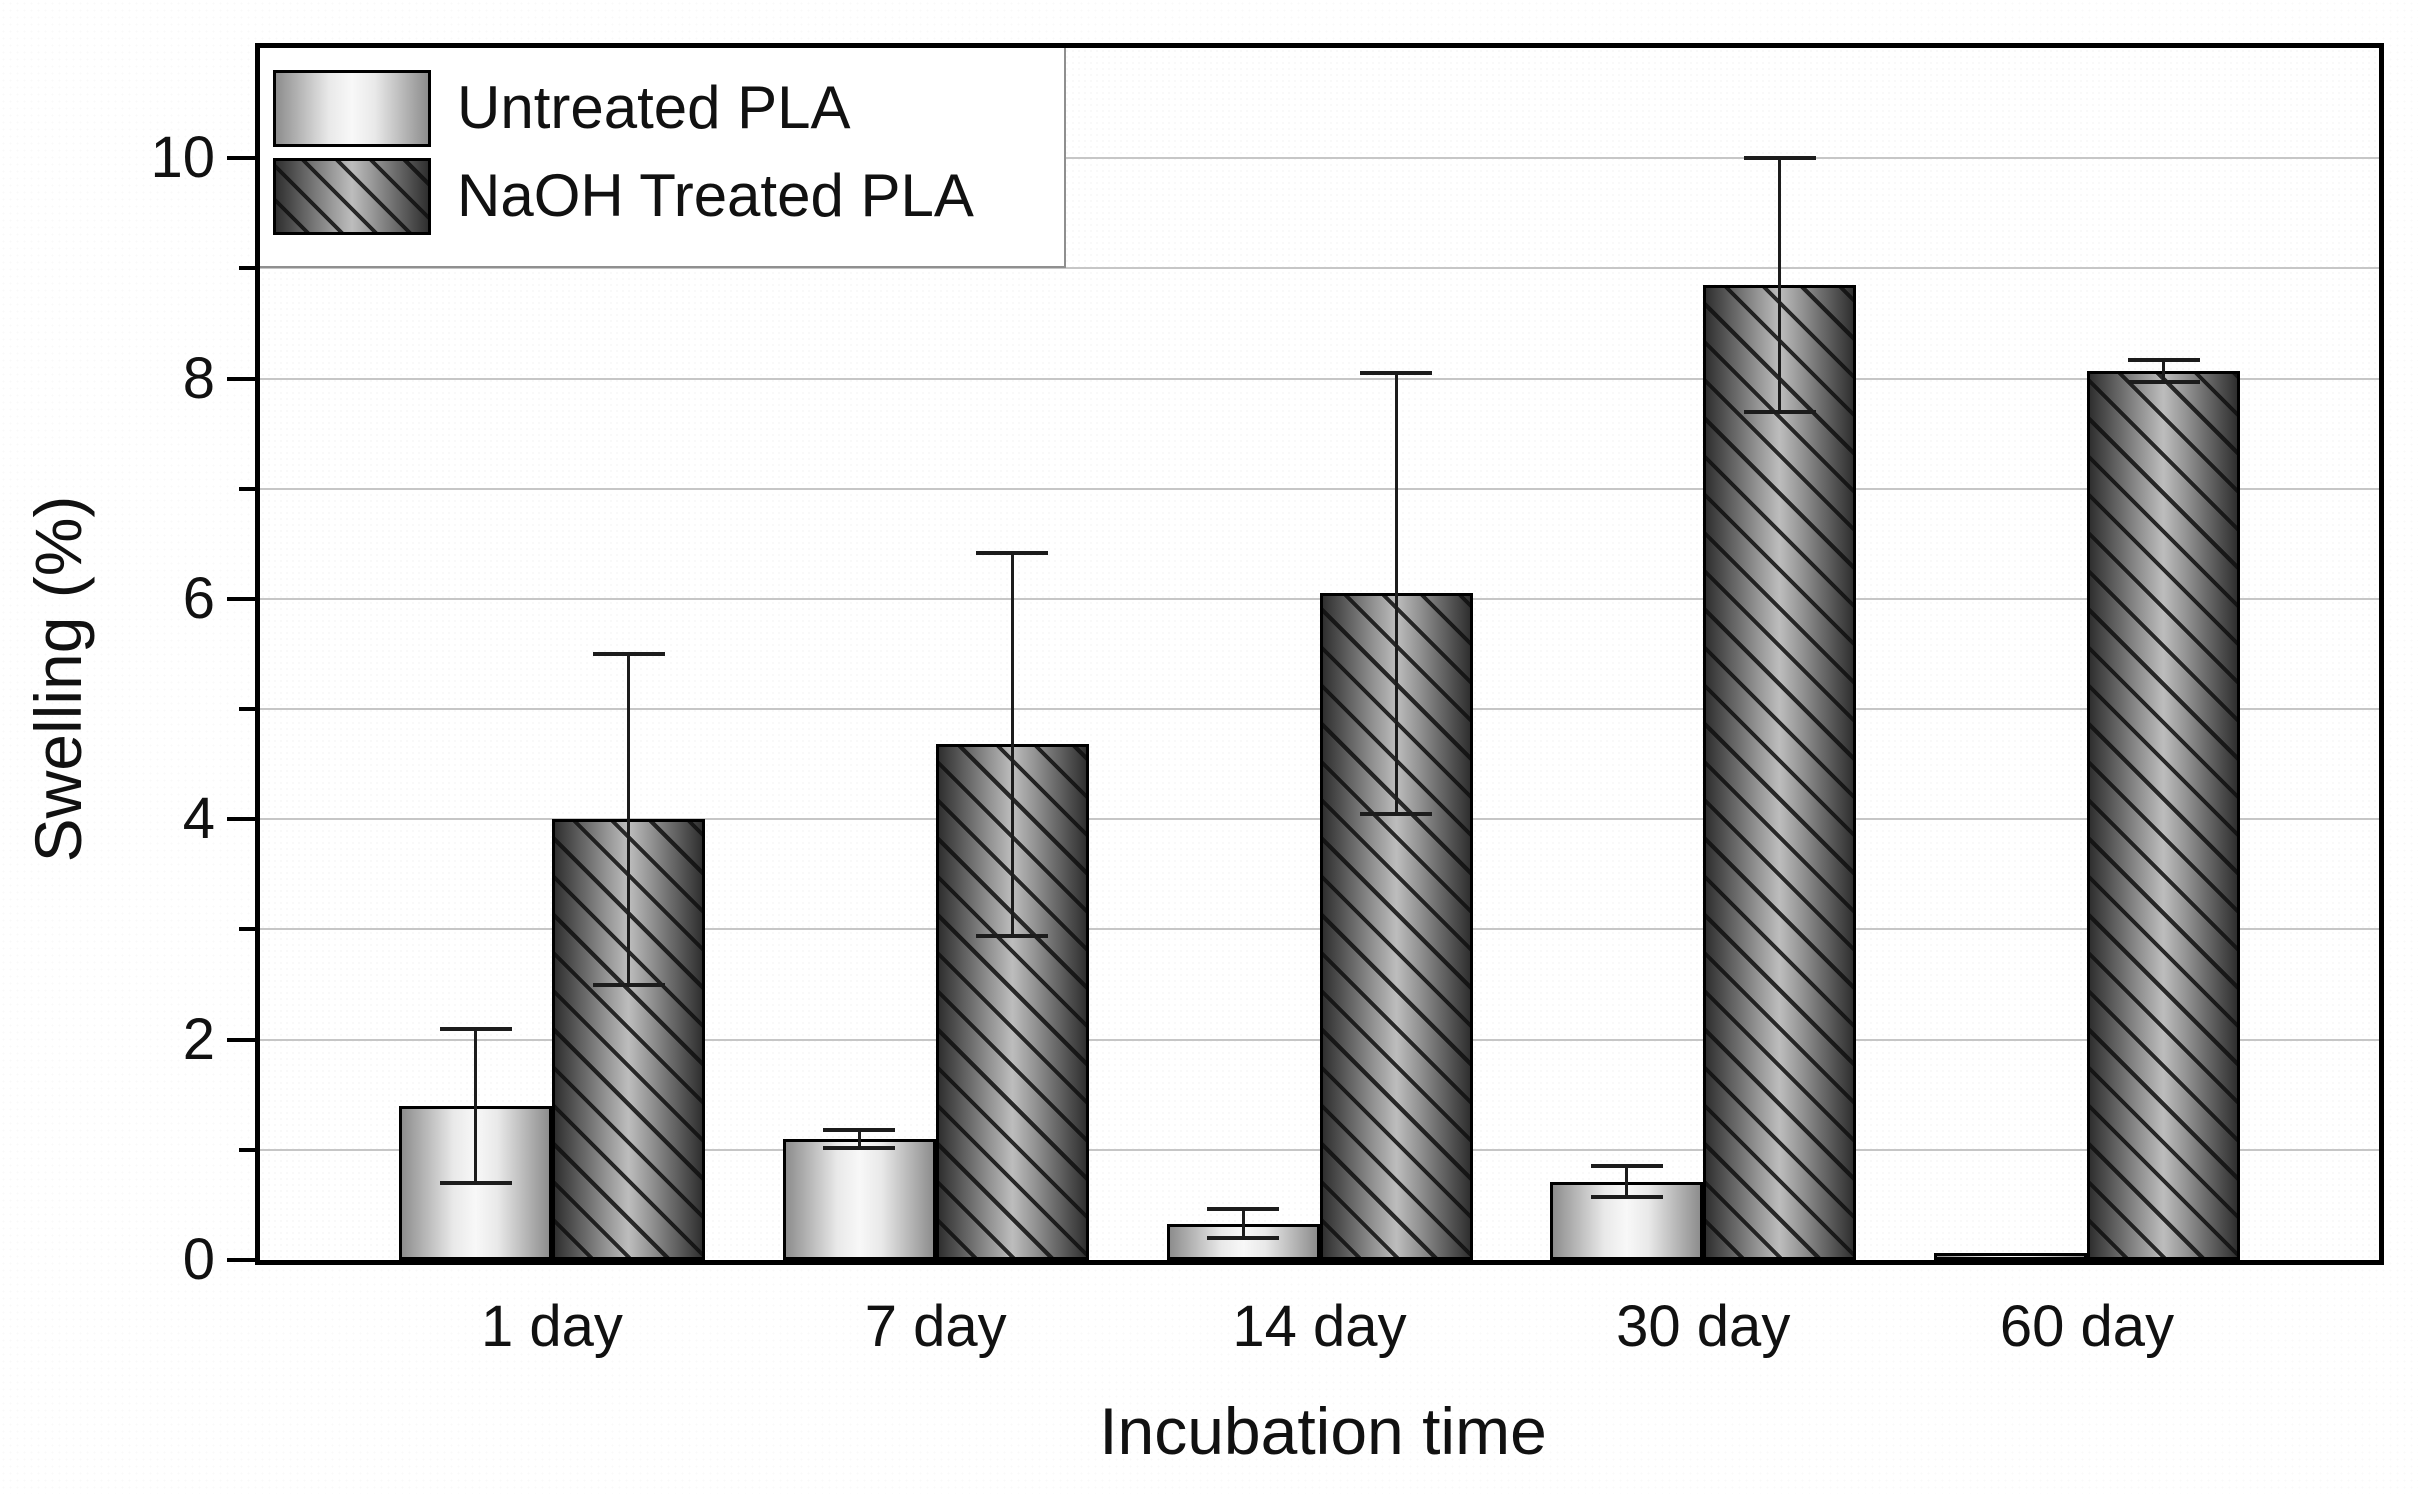  I want to click on ytick-label-0: 0, so click(198, 1259).